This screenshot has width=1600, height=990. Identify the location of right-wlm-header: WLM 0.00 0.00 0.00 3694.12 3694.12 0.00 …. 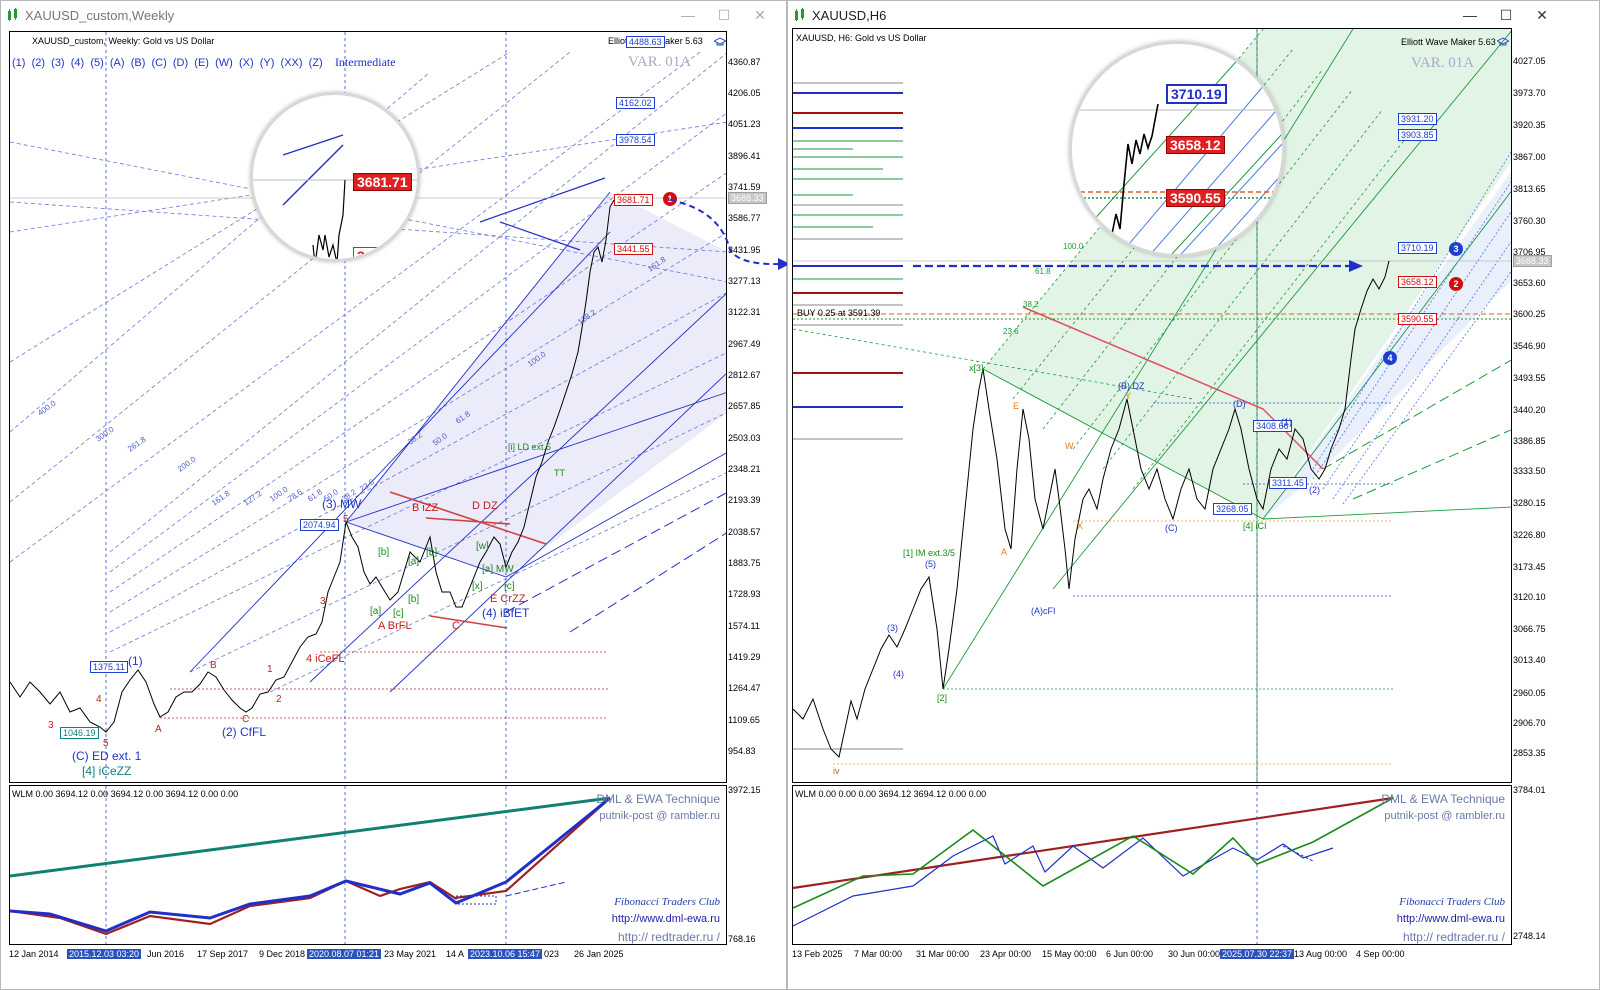
(891, 794).